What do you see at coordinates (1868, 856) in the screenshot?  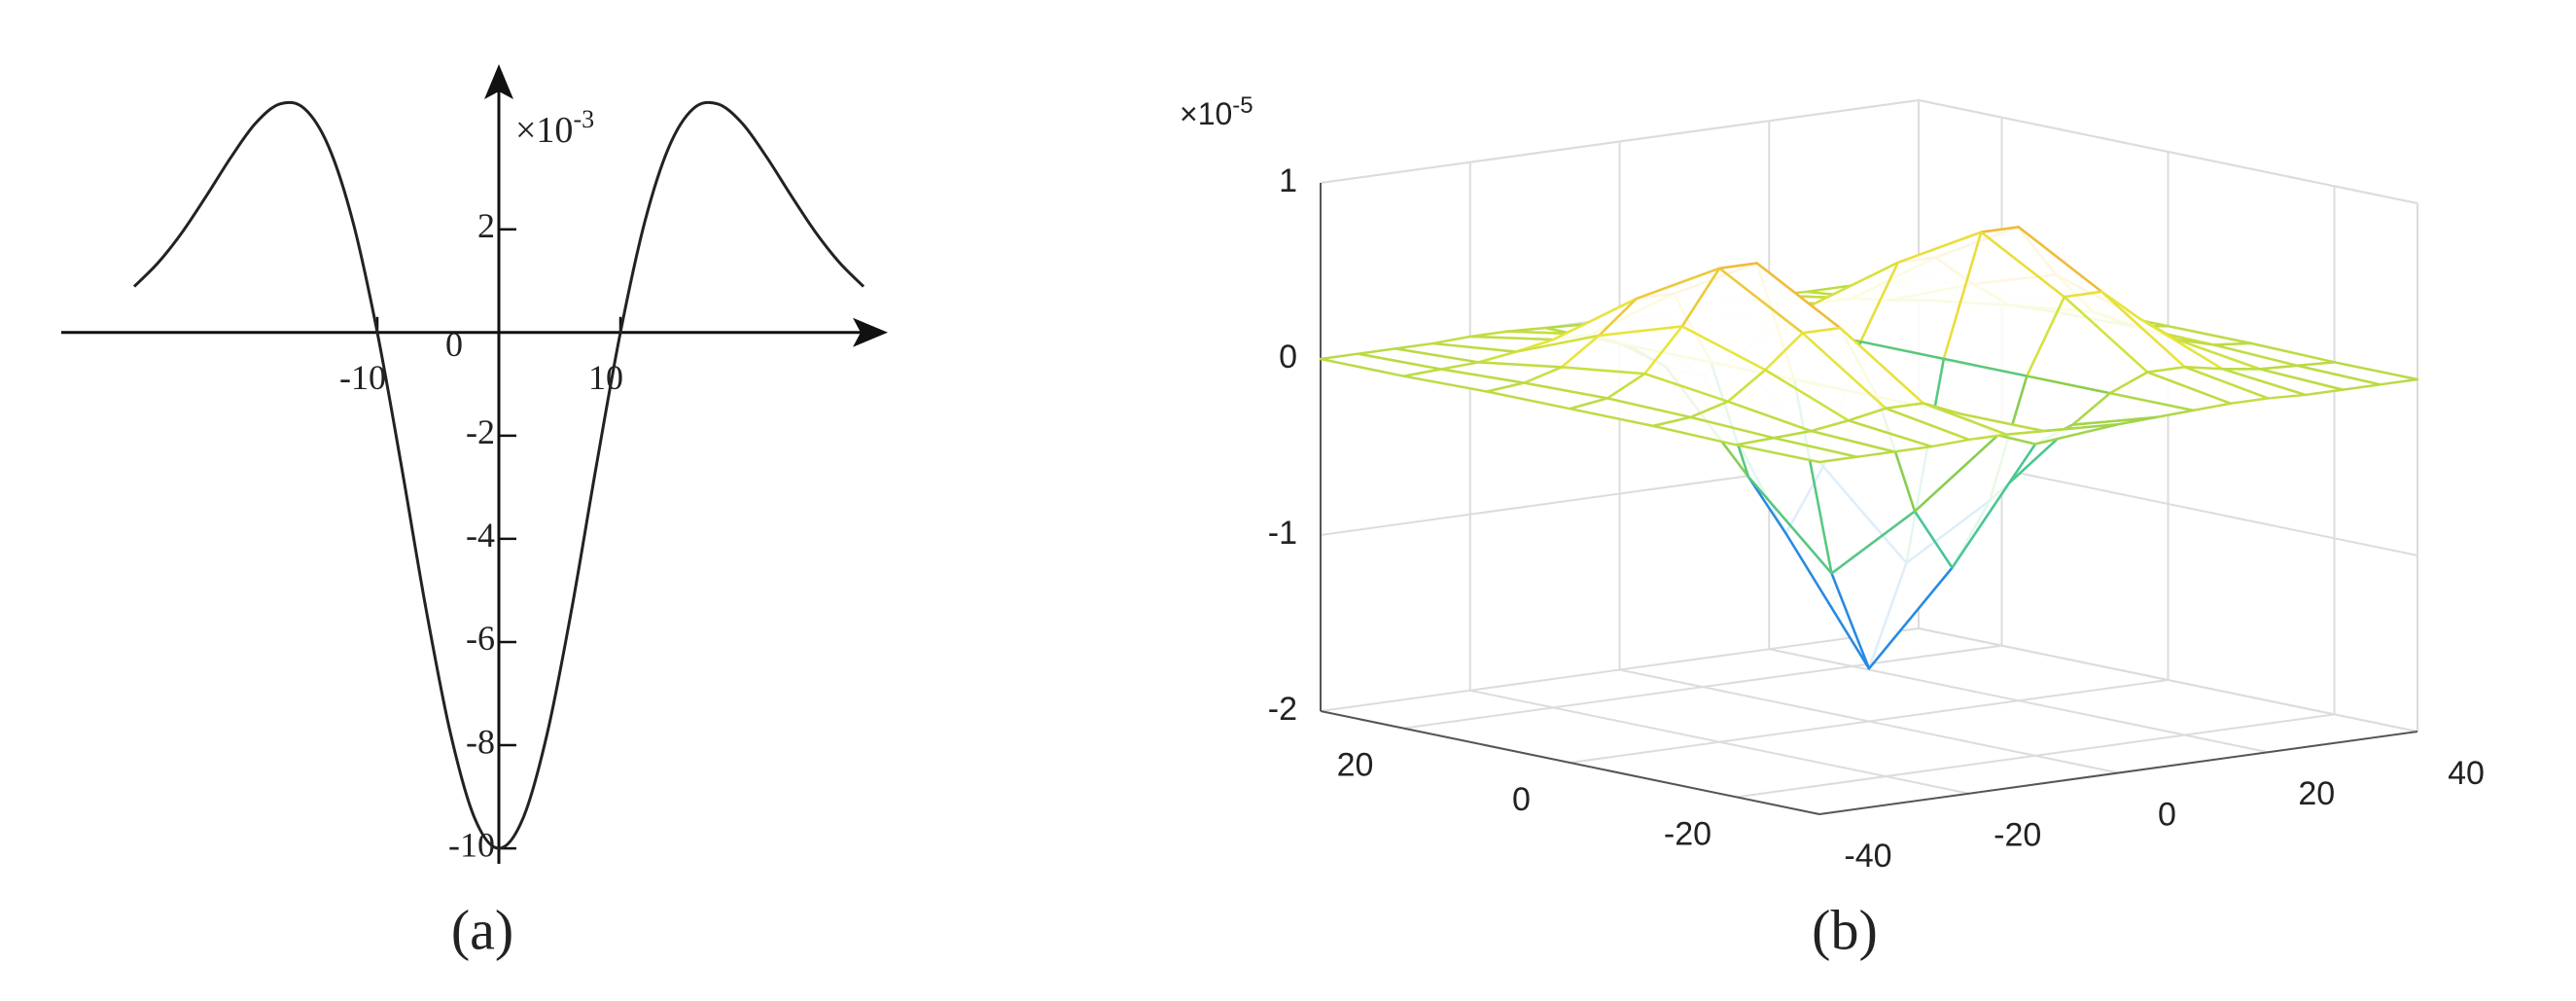 I see `x-tick-label: -40` at bounding box center [1868, 856].